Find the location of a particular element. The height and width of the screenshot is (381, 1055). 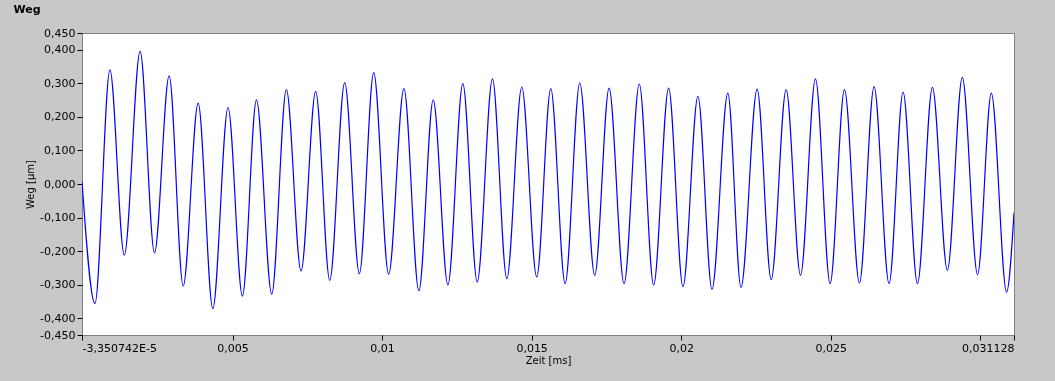

y-tick-label: 0,300 is located at coordinates (60, 83).